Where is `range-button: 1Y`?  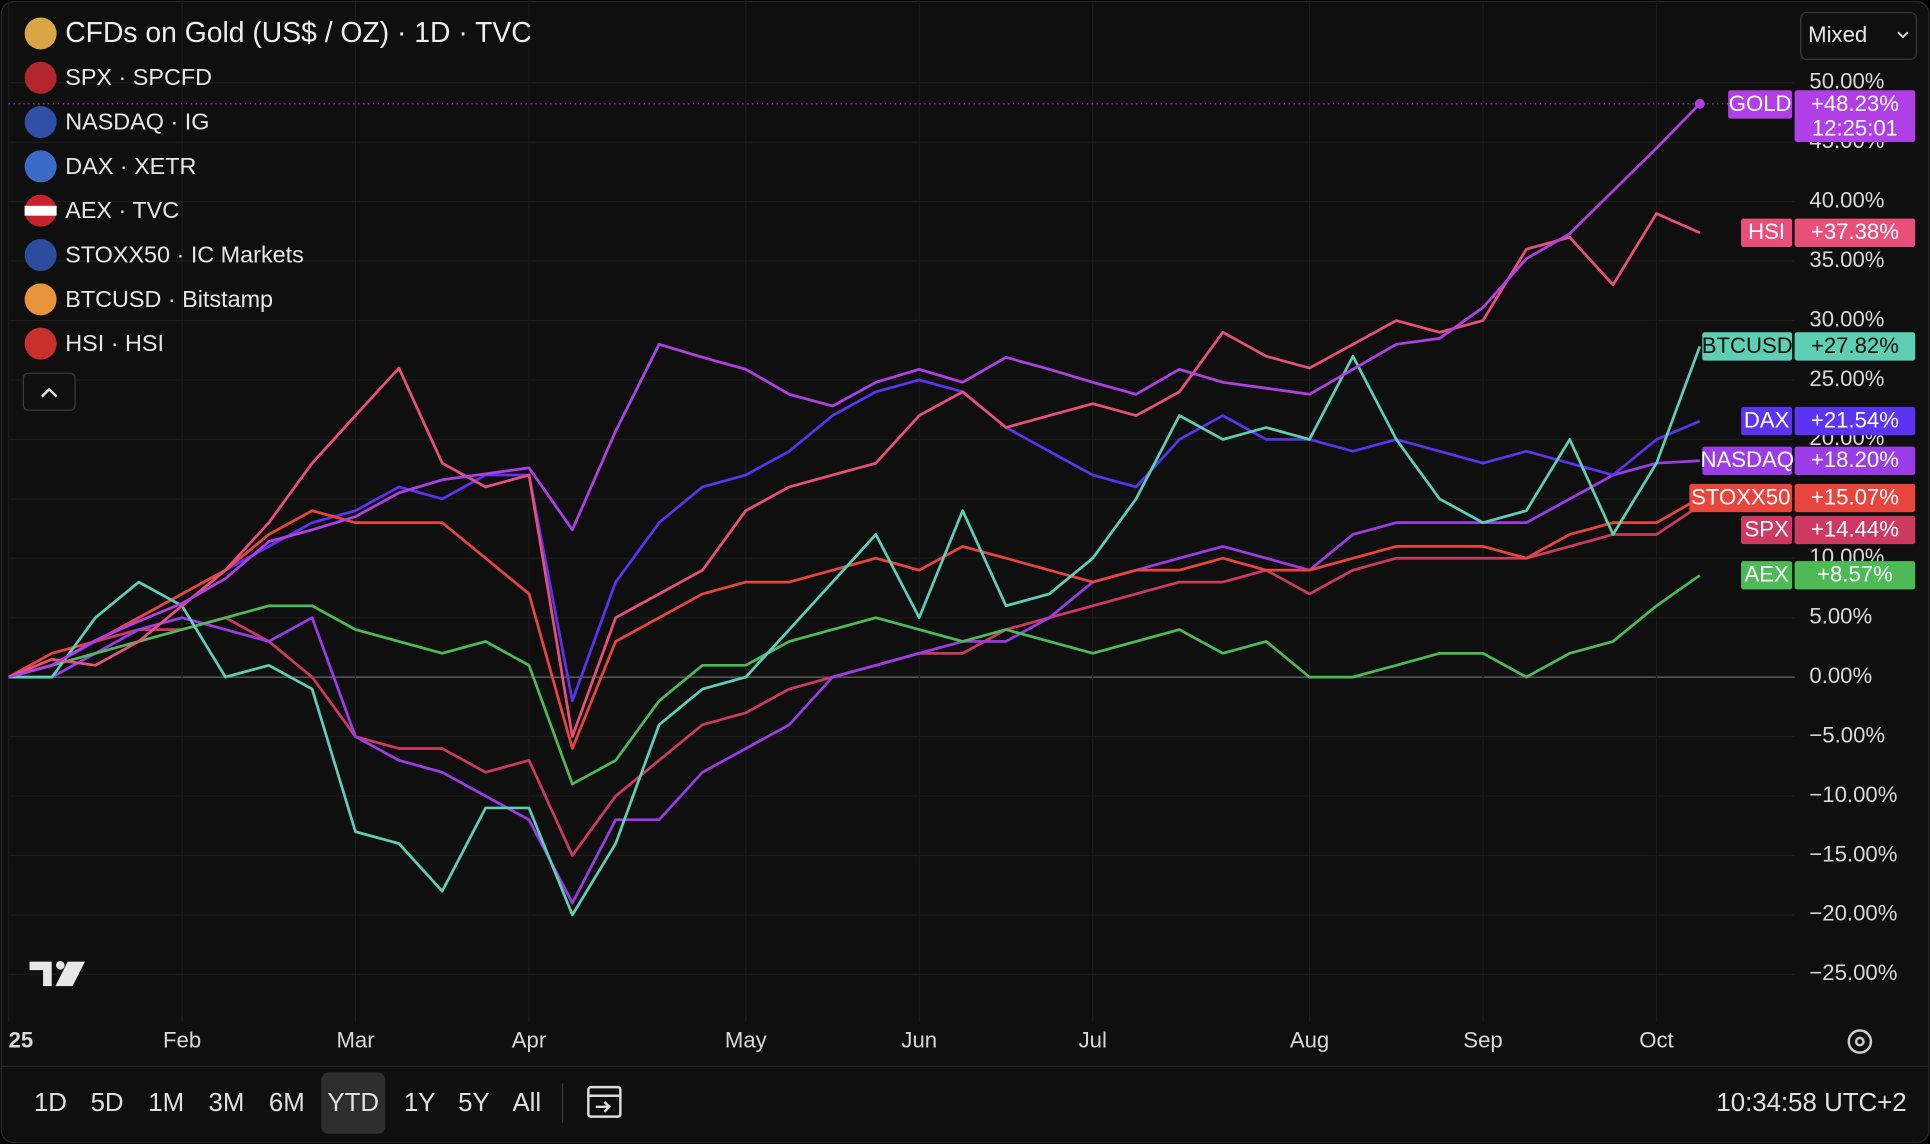 range-button: 1Y is located at coordinates (420, 1103).